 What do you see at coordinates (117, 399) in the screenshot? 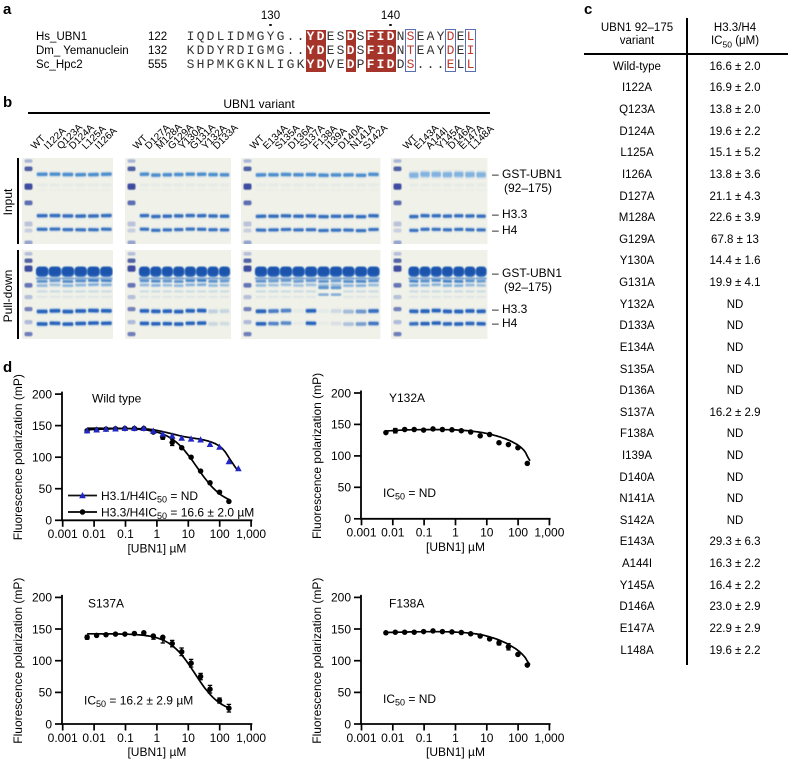
I see `svg-text: Wild type` at bounding box center [117, 399].